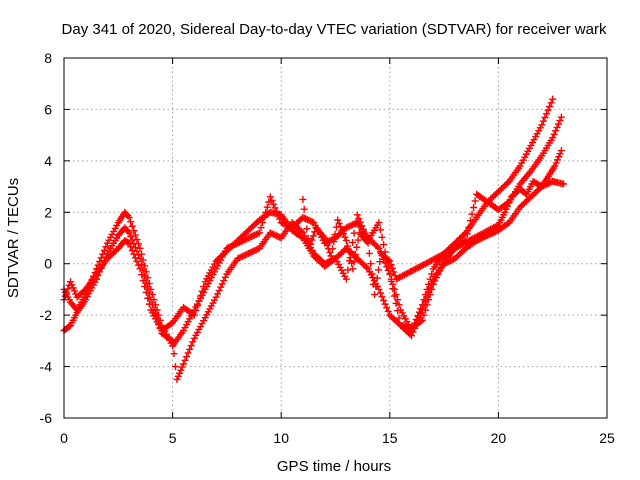 Image resolution: width=640 pixels, height=480 pixels. What do you see at coordinates (46, 367) in the screenshot?
I see `y-tick-label: -4` at bounding box center [46, 367].